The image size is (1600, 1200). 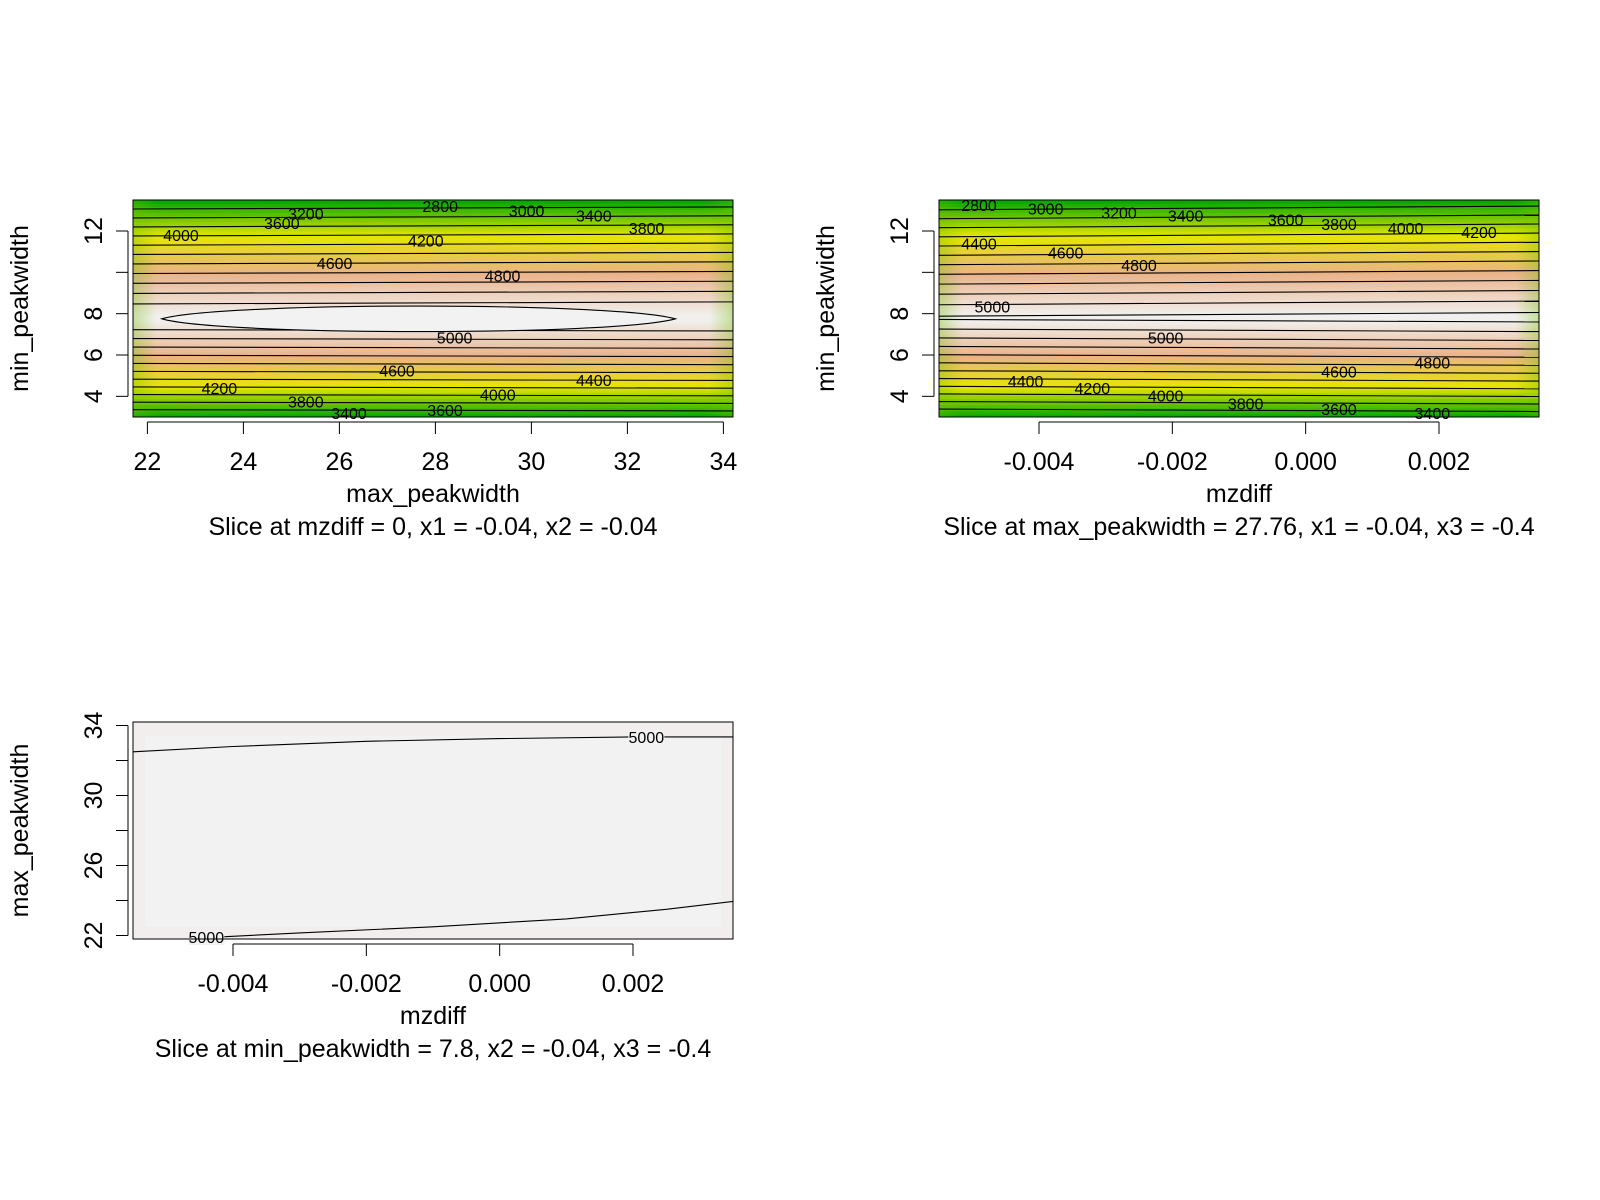 I want to click on contour-label: 2800, so click(x=440, y=207).